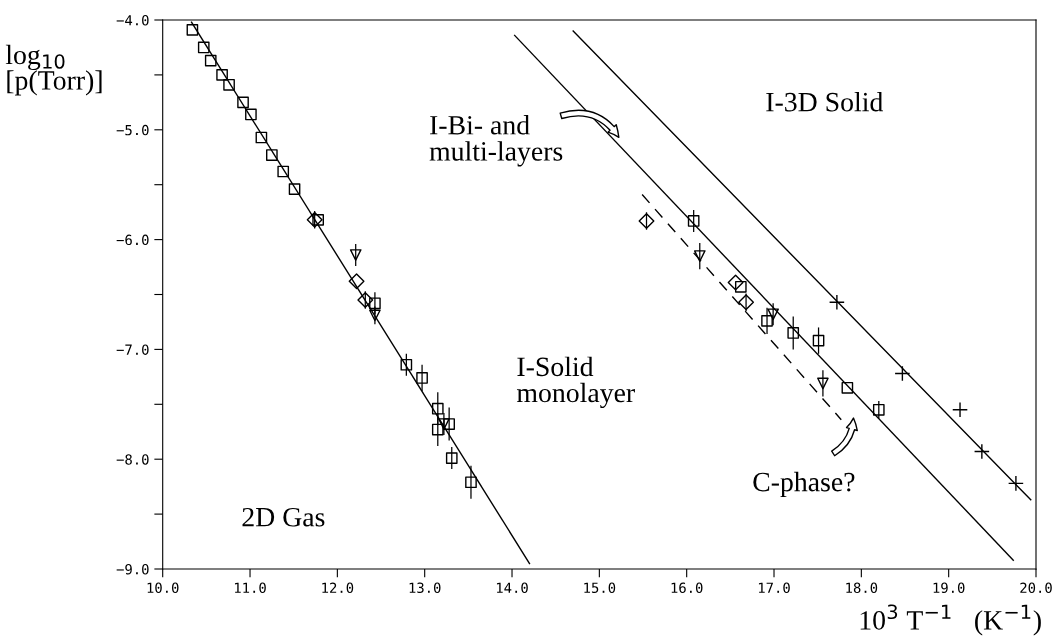  I want to click on y-tick-label: −5.0, so click(132, 130).